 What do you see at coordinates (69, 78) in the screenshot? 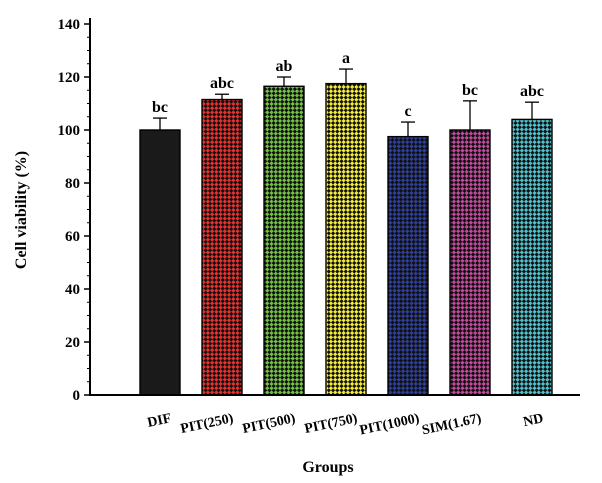
I see `y-tick-label: 120` at bounding box center [69, 78].